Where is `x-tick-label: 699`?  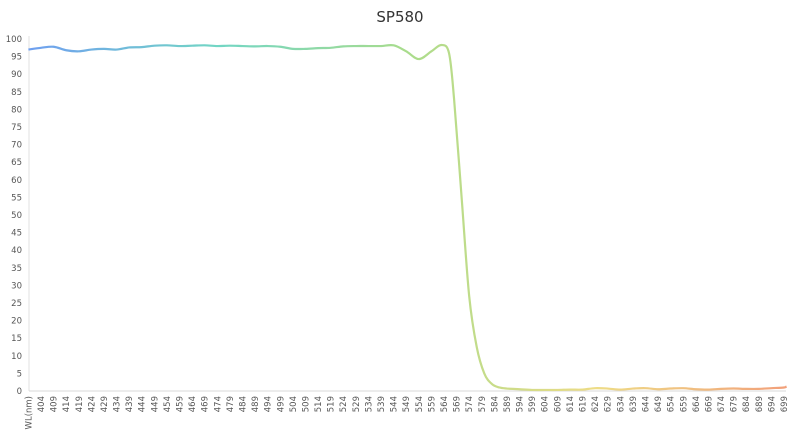
x-tick-label: 699 is located at coordinates (785, 404).